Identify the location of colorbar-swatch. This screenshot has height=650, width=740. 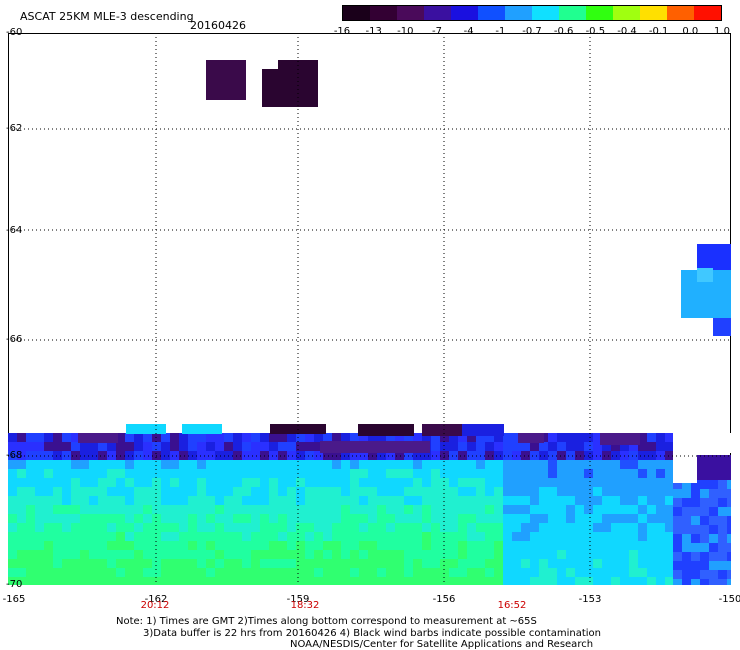
(356, 13).